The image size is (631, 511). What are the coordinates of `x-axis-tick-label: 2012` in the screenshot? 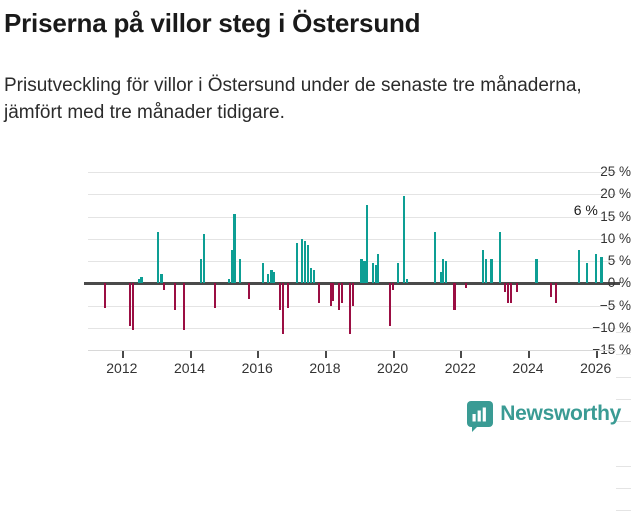 It's located at (122, 368).